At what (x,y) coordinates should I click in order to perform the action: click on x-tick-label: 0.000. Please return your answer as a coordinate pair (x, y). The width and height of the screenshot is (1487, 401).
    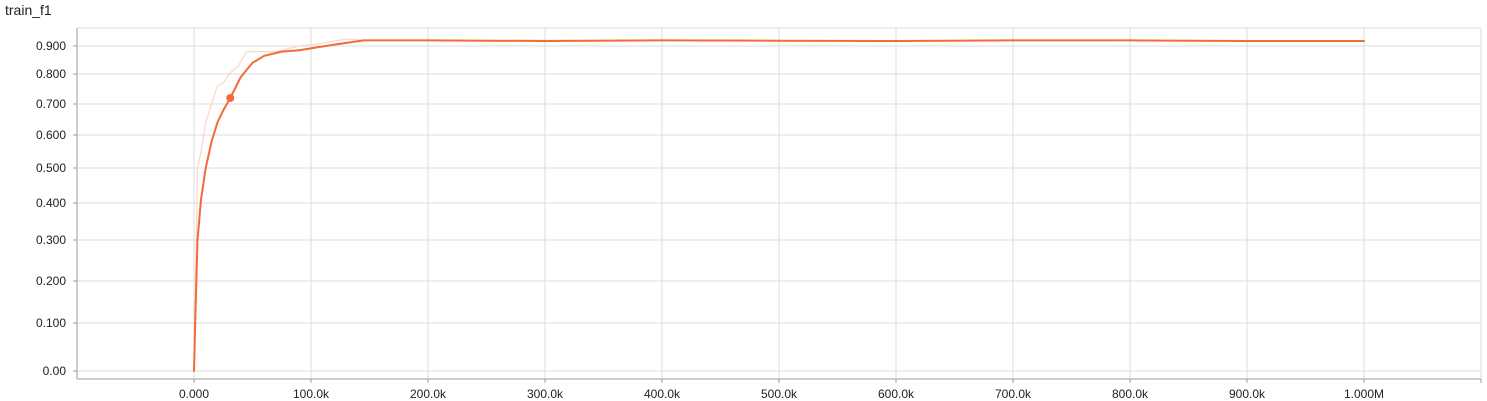
    Looking at the image, I should click on (194, 394).